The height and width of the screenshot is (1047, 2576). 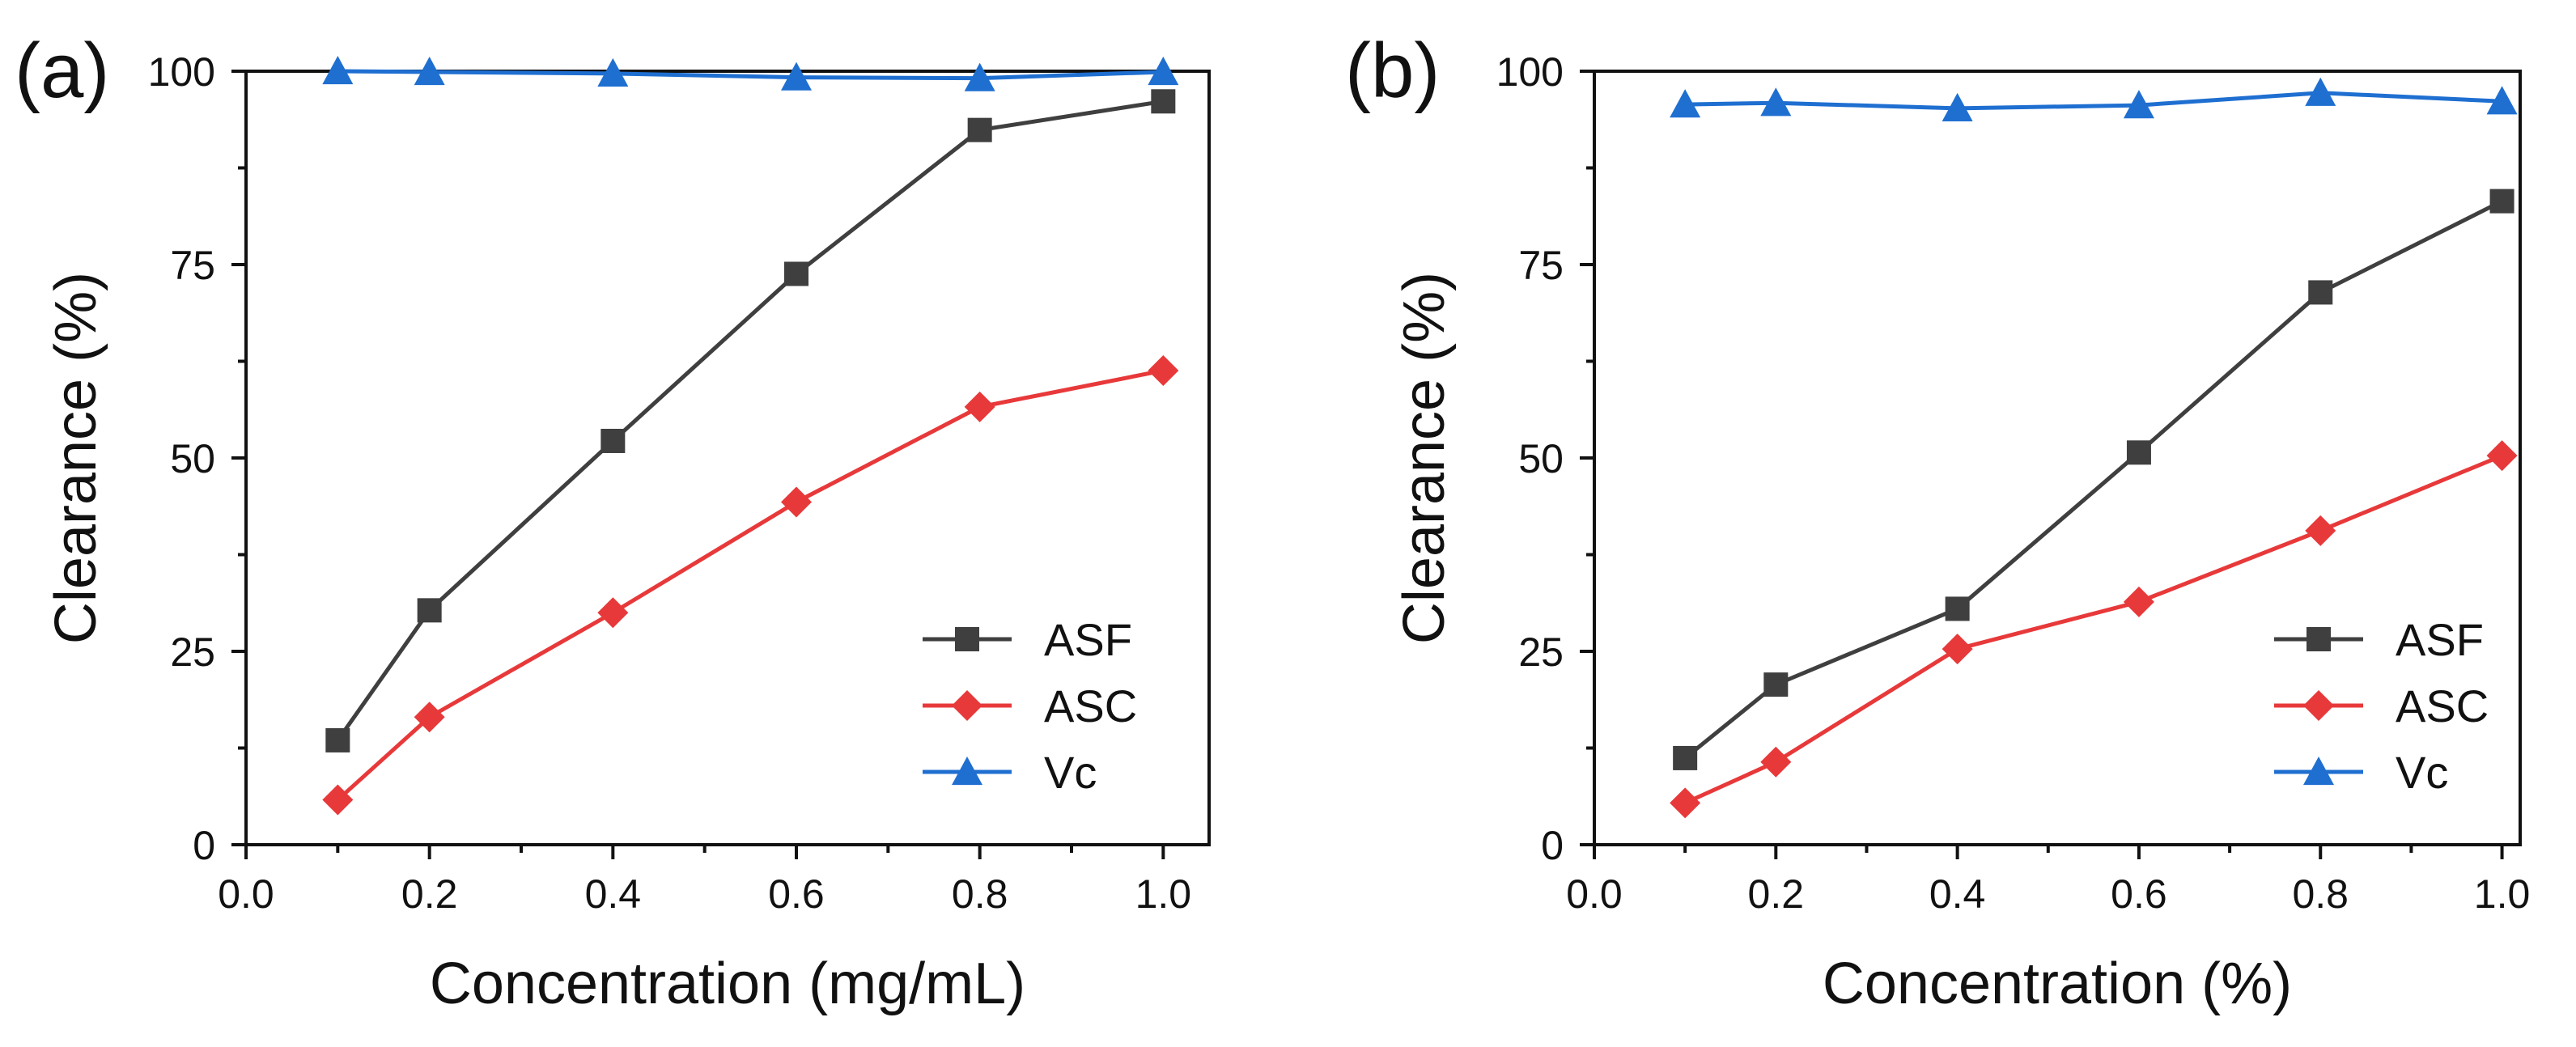 I want to click on panel-label: (b), so click(x=1392, y=71).